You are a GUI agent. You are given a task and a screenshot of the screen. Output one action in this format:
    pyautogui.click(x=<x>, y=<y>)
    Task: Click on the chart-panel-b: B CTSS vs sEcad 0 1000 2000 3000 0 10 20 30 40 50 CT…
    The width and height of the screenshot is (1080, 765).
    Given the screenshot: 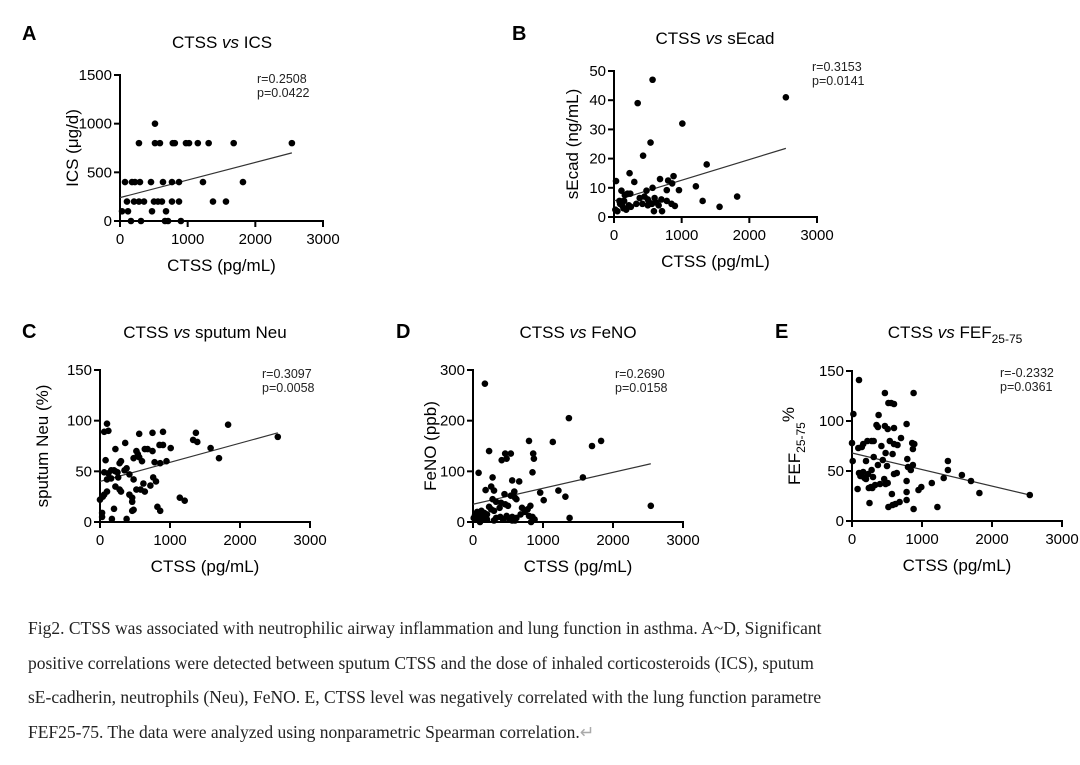 What is the action you would take?
    pyautogui.click(x=688, y=147)
    